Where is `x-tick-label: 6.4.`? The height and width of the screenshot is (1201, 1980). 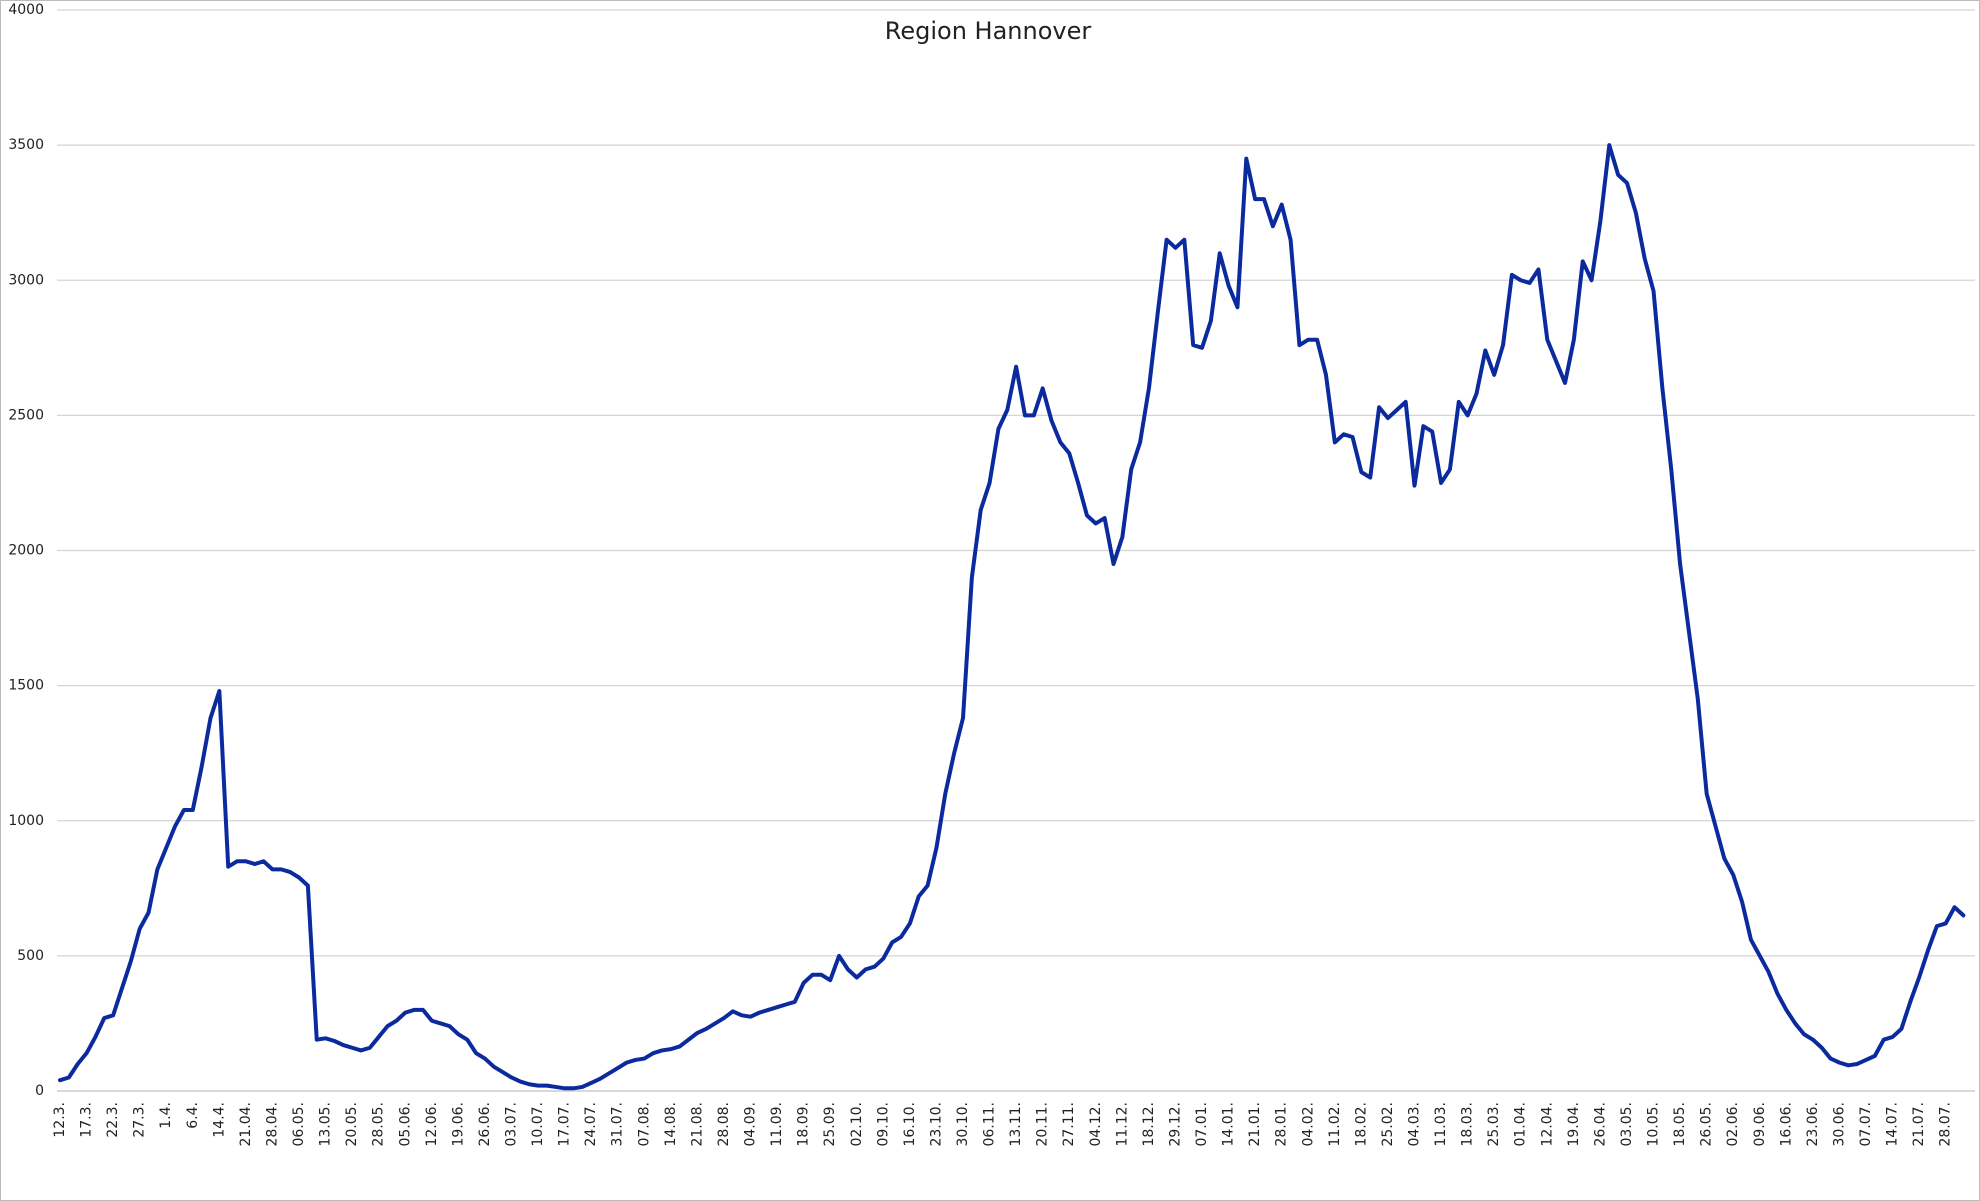
x-tick-label: 6.4. is located at coordinates (193, 1115).